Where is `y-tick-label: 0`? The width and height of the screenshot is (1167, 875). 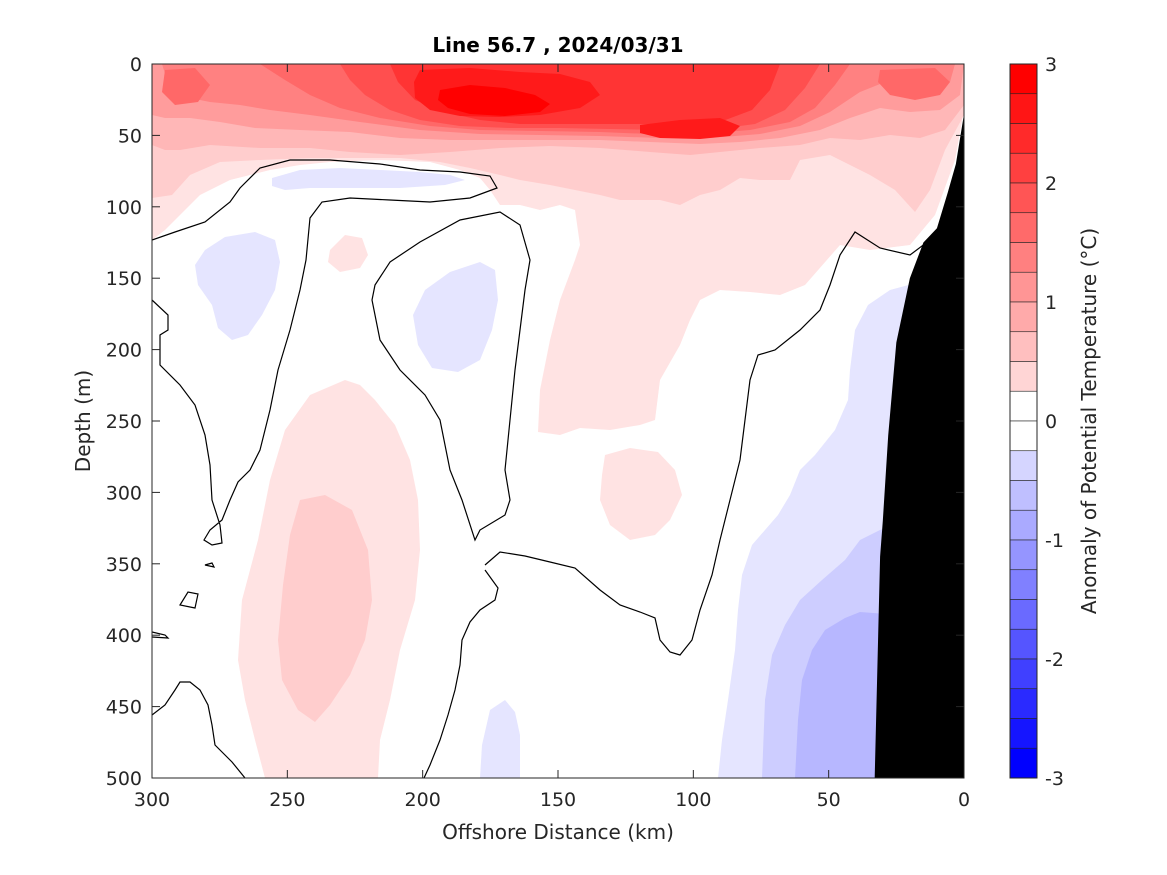 y-tick-label: 0 is located at coordinates (136, 65).